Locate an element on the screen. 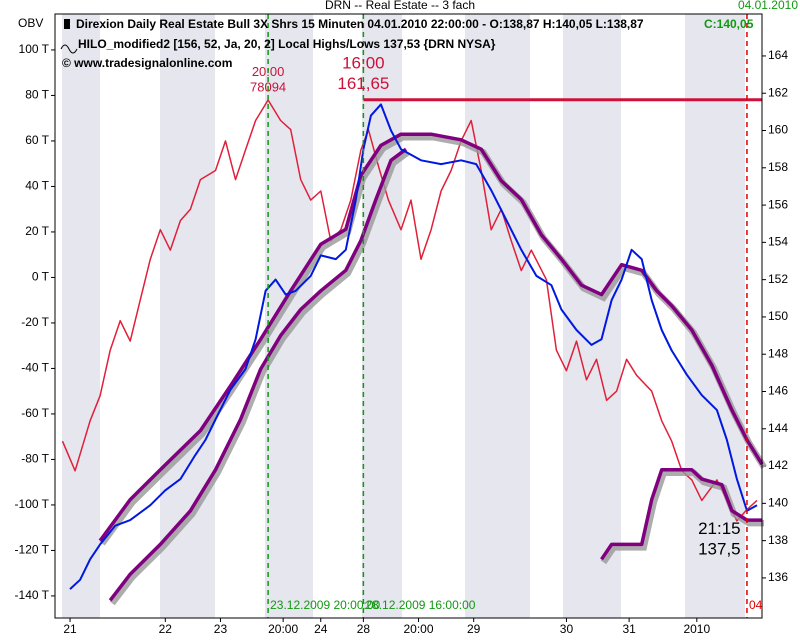  y-tick-label: 40 T is located at coordinates (37, 186).